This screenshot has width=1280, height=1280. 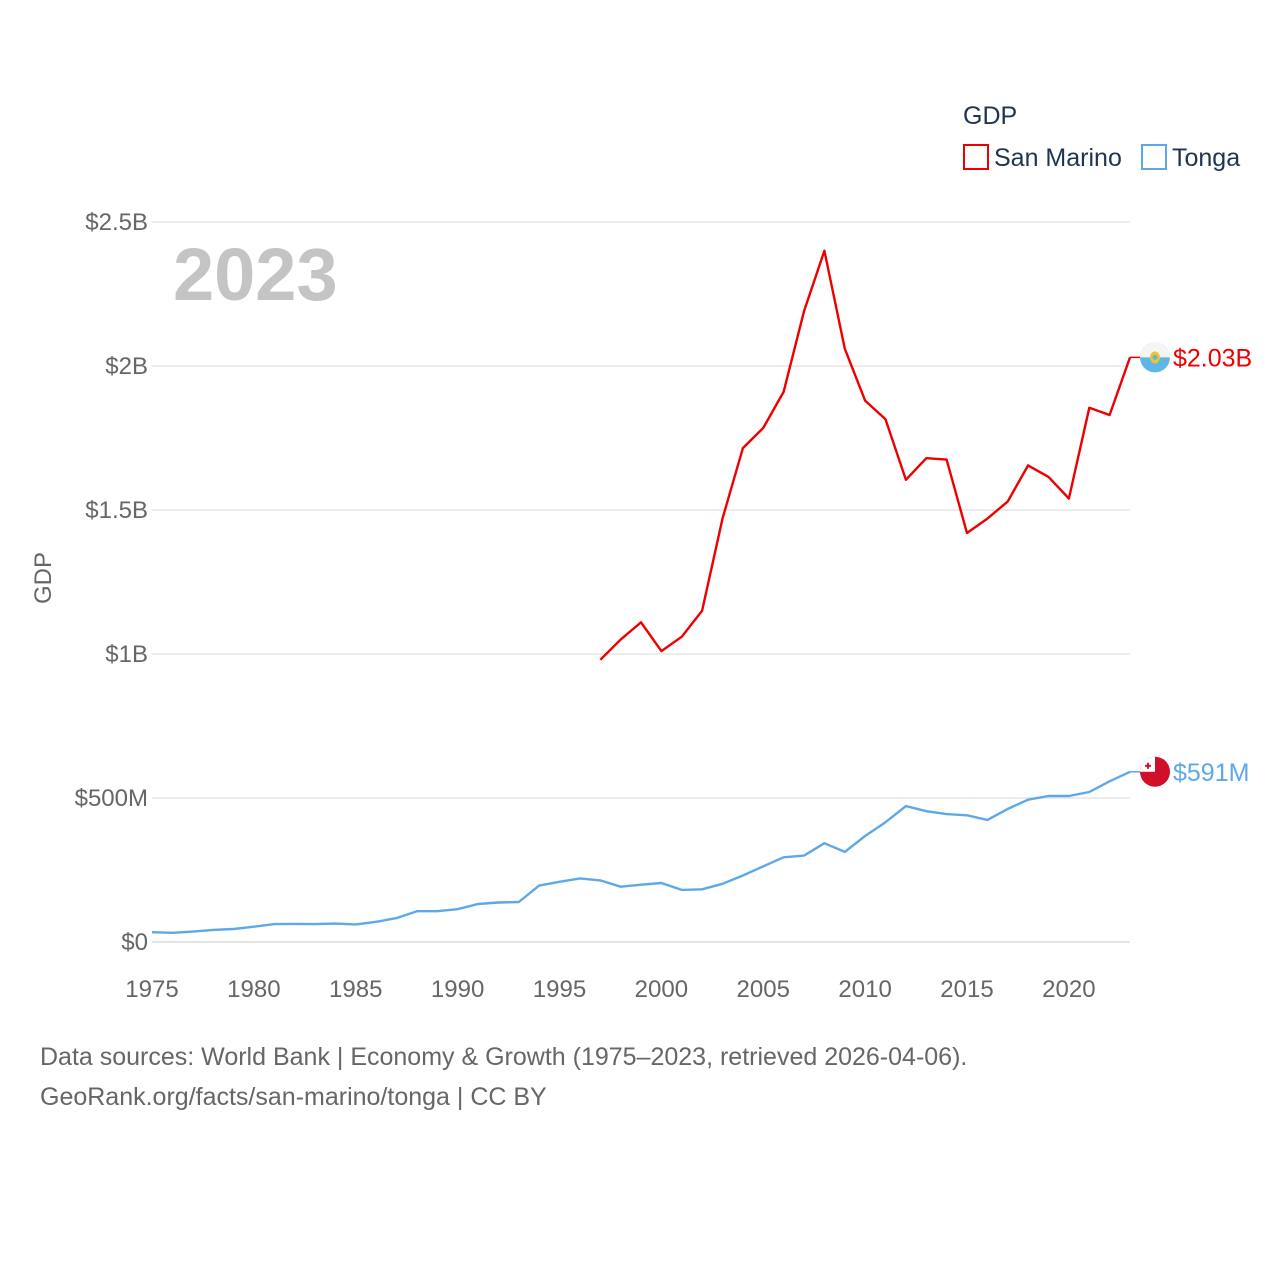 What do you see at coordinates (43, 578) in the screenshot?
I see `y-axis-label: GDP` at bounding box center [43, 578].